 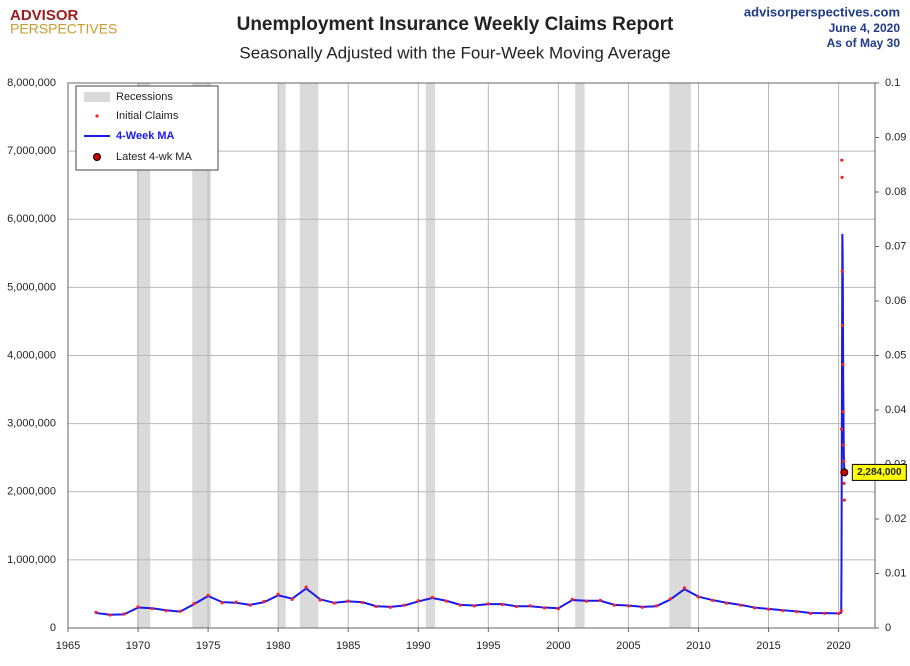 What do you see at coordinates (895, 192) in the screenshot?
I see `y2-tick-label: 0.08` at bounding box center [895, 192].